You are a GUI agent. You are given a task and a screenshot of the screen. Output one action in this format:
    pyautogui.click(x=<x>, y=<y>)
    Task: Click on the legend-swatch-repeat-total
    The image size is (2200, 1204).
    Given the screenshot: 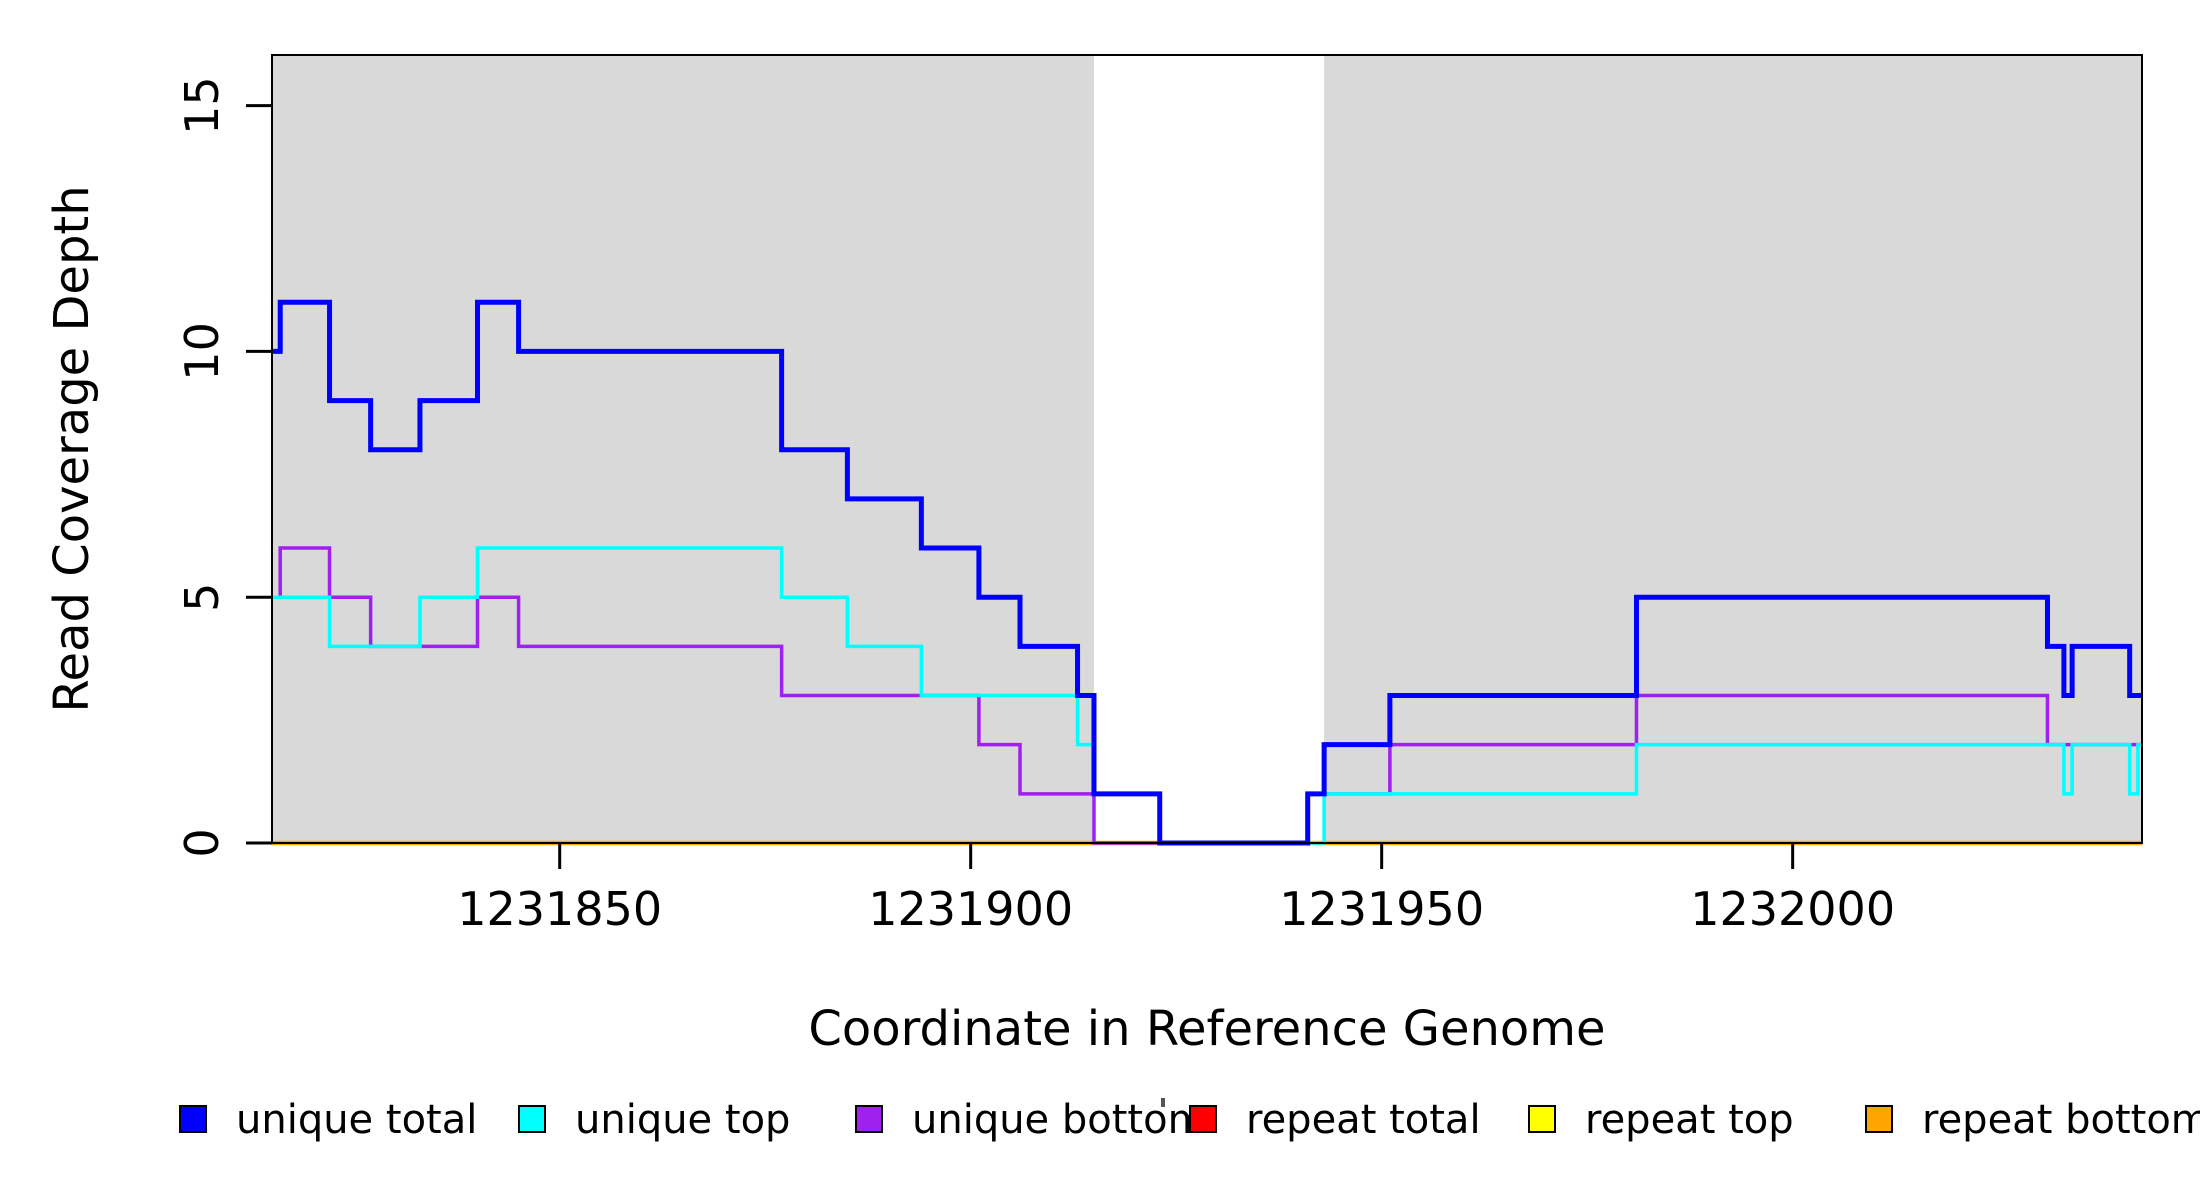 What is the action you would take?
    pyautogui.click(x=1203, y=1119)
    